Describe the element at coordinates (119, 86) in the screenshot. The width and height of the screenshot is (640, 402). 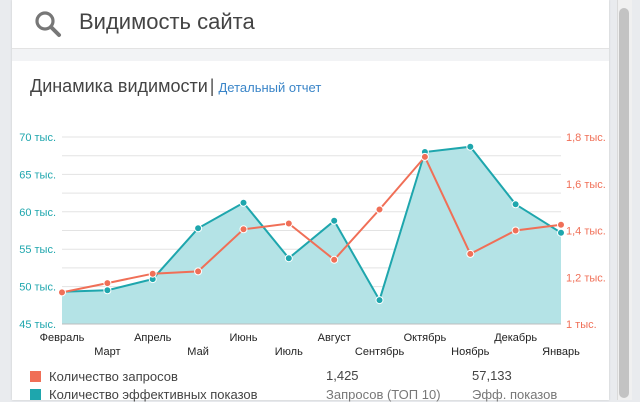
I see `section-heading: Динамика видимости` at that location.